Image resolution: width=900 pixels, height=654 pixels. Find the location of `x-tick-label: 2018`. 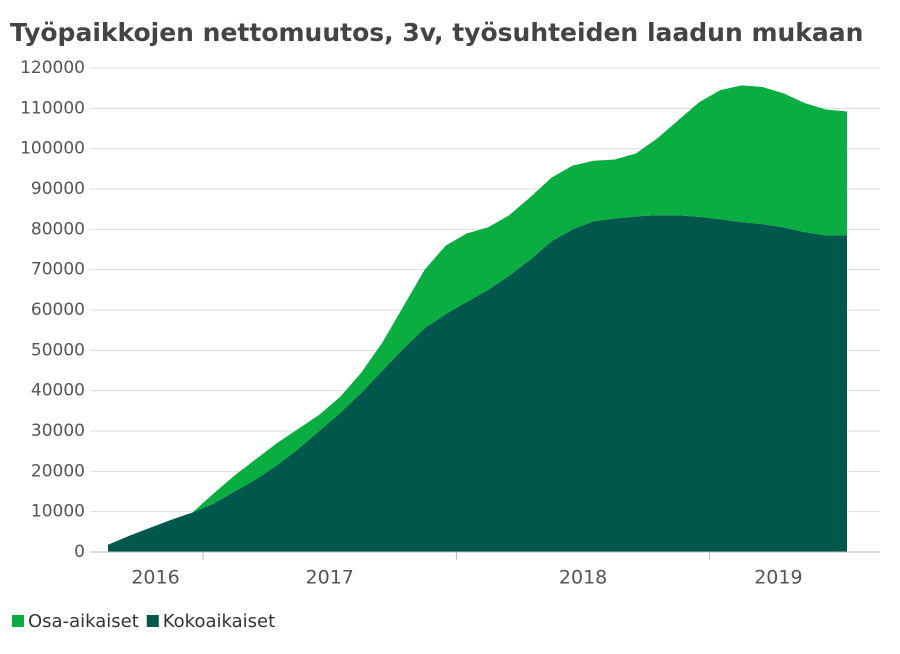

x-tick-label: 2018 is located at coordinates (583, 578).